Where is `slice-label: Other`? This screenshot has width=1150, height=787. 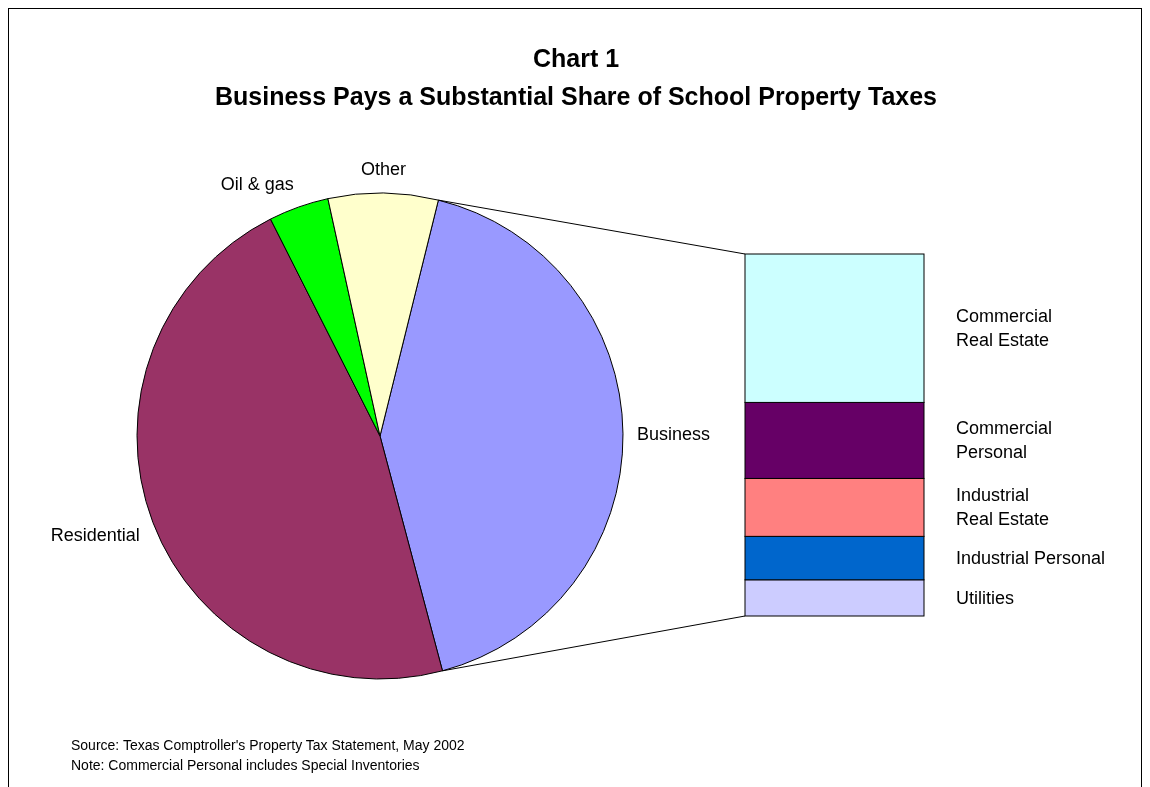
slice-label: Other is located at coordinates (383, 169).